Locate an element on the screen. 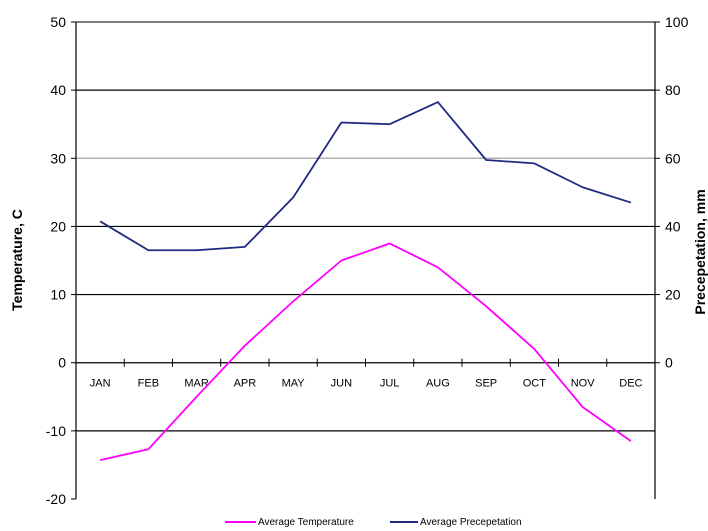 This screenshot has width=708, height=531. left-tick-label: 10 is located at coordinates (58, 295).